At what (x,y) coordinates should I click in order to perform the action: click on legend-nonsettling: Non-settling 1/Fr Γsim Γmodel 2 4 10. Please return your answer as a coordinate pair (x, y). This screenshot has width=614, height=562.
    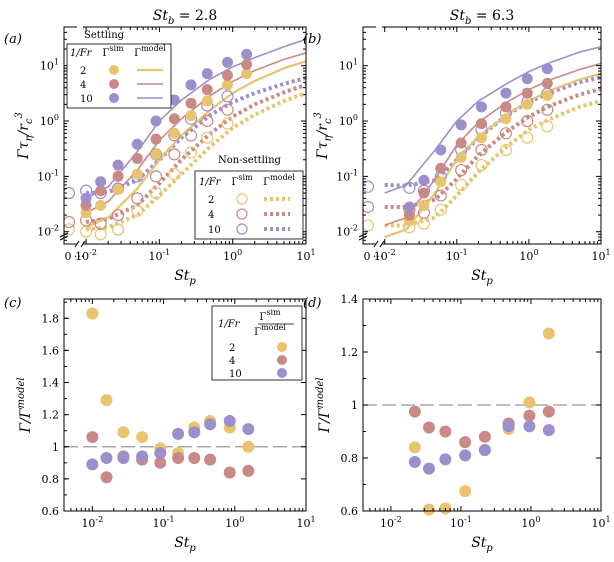
    Looking at the image, I should click on (249, 197).